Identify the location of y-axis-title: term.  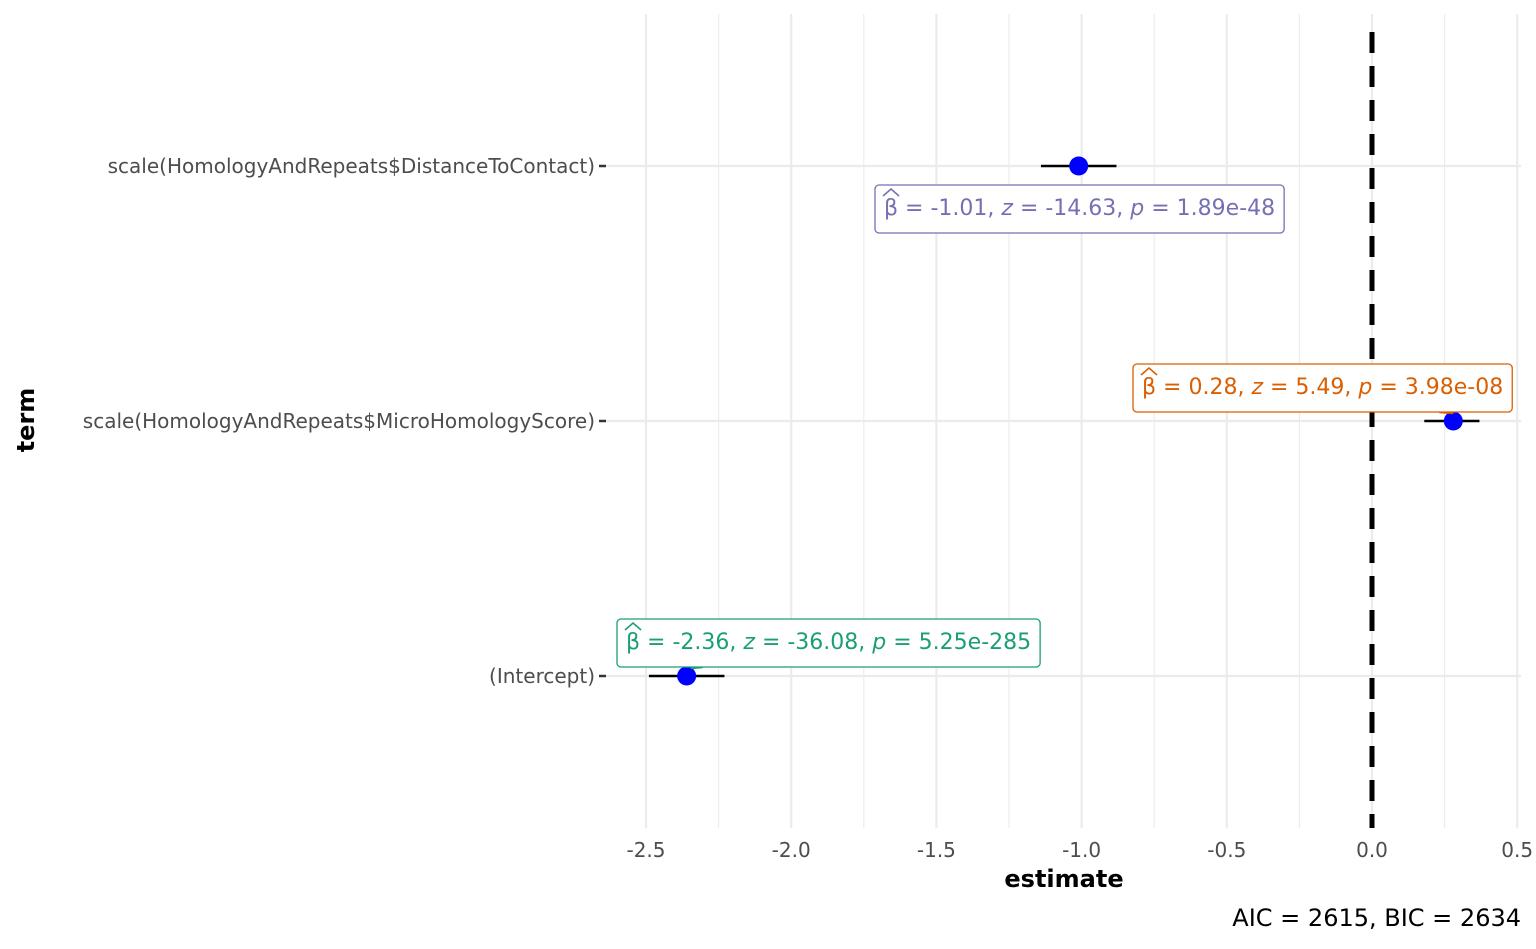
(26, 420).